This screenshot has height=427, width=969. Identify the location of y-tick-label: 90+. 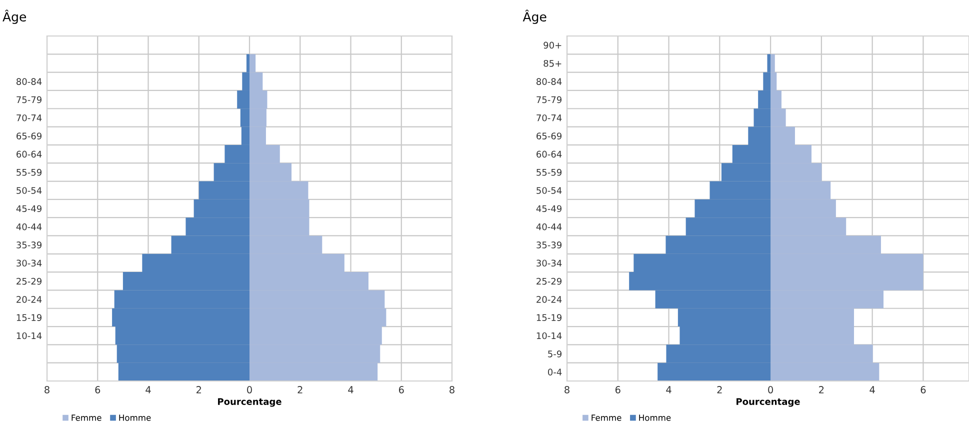
(553, 45).